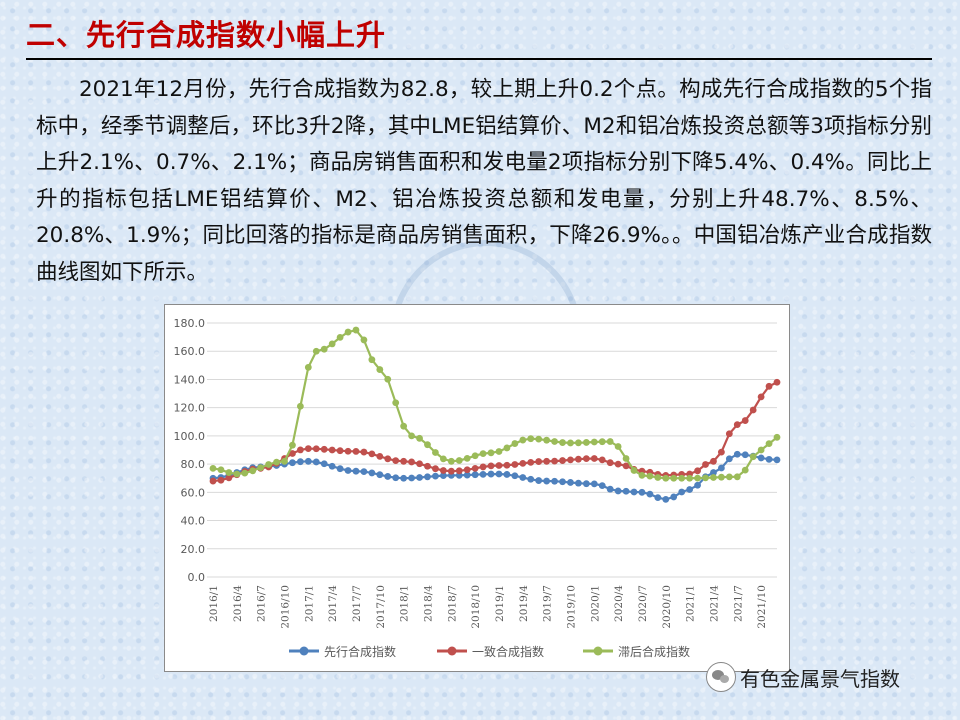  What do you see at coordinates (285, 607) in the screenshot?
I see `x-tick-label: 2016/10` at bounding box center [285, 607].